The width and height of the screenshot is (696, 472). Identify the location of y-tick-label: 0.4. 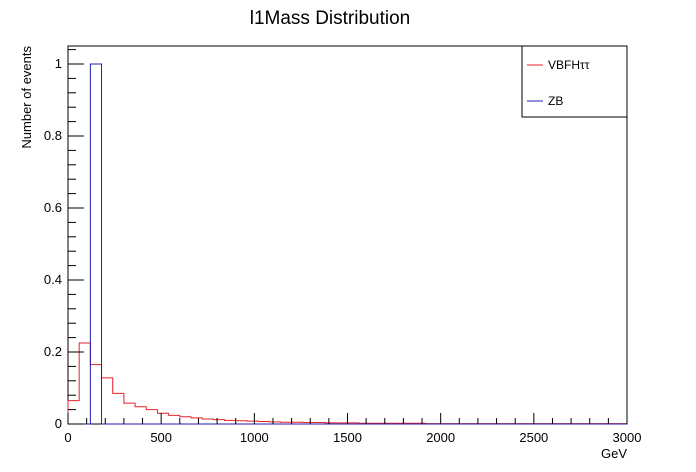
(53, 279).